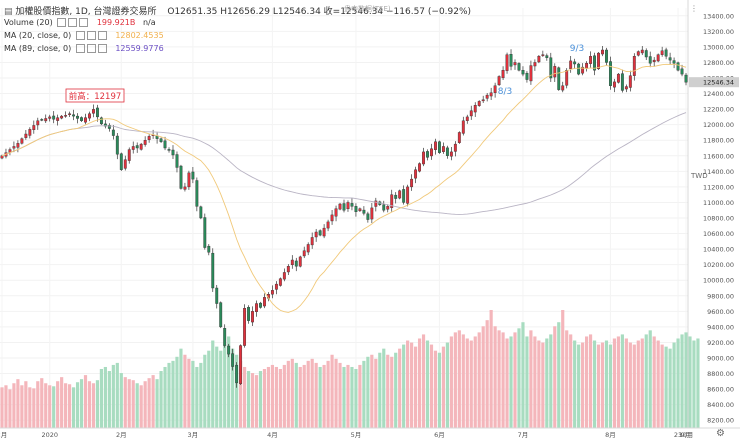 The height and width of the screenshot is (446, 740). I want to click on previous-high-callout: 前高：12197, so click(95, 95).